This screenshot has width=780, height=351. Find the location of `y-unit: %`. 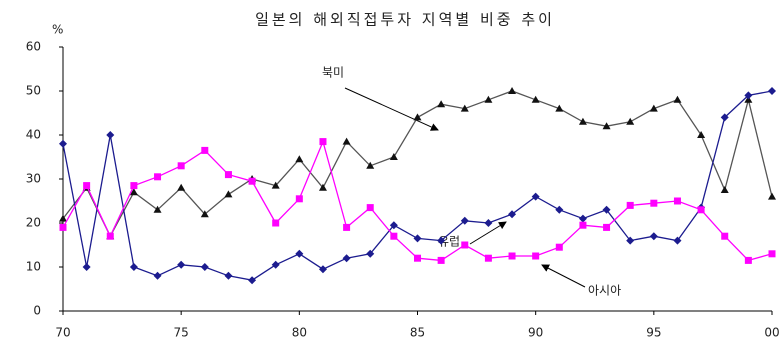

y-unit: % is located at coordinates (57, 30).